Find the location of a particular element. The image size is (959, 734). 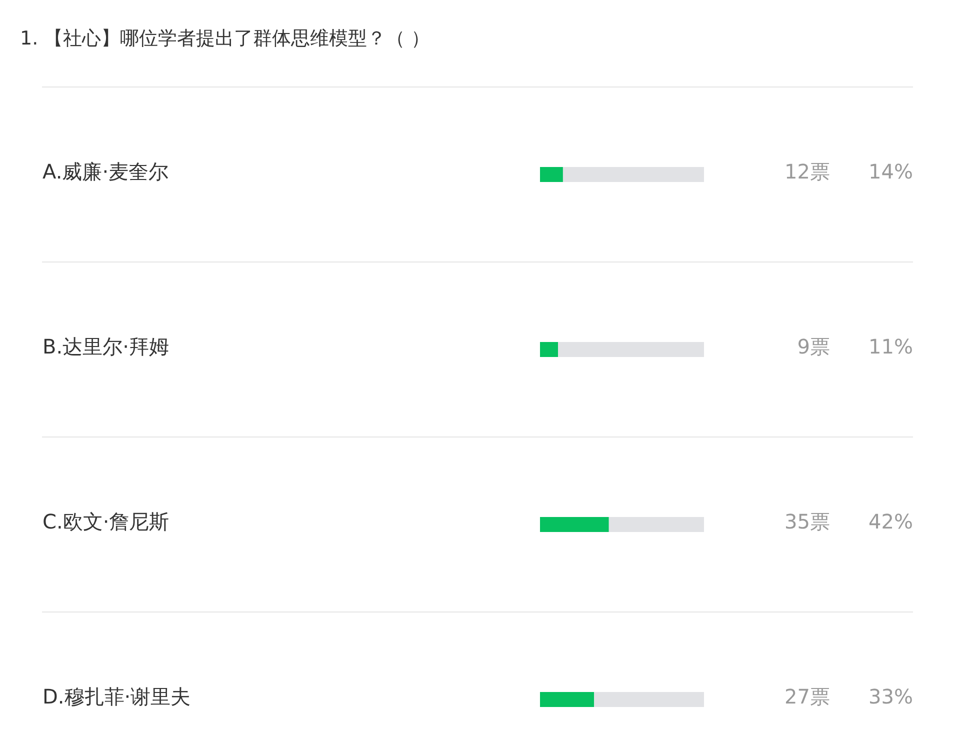

data-label: 11% is located at coordinates (890, 346).